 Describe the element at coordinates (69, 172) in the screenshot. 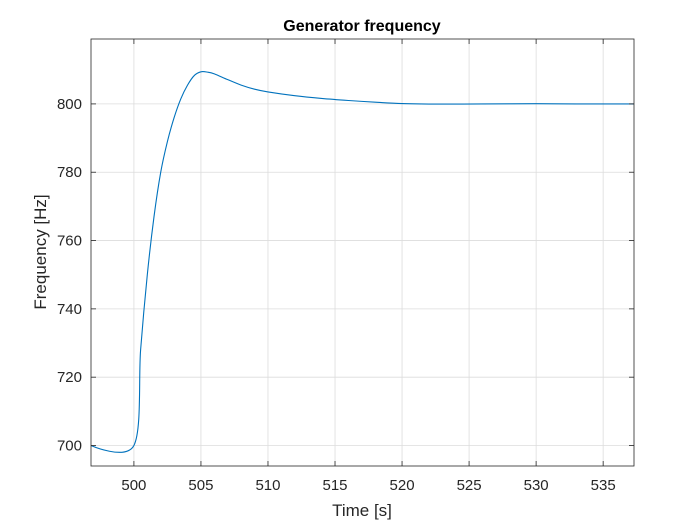

I see `y-tick-label: 780` at that location.